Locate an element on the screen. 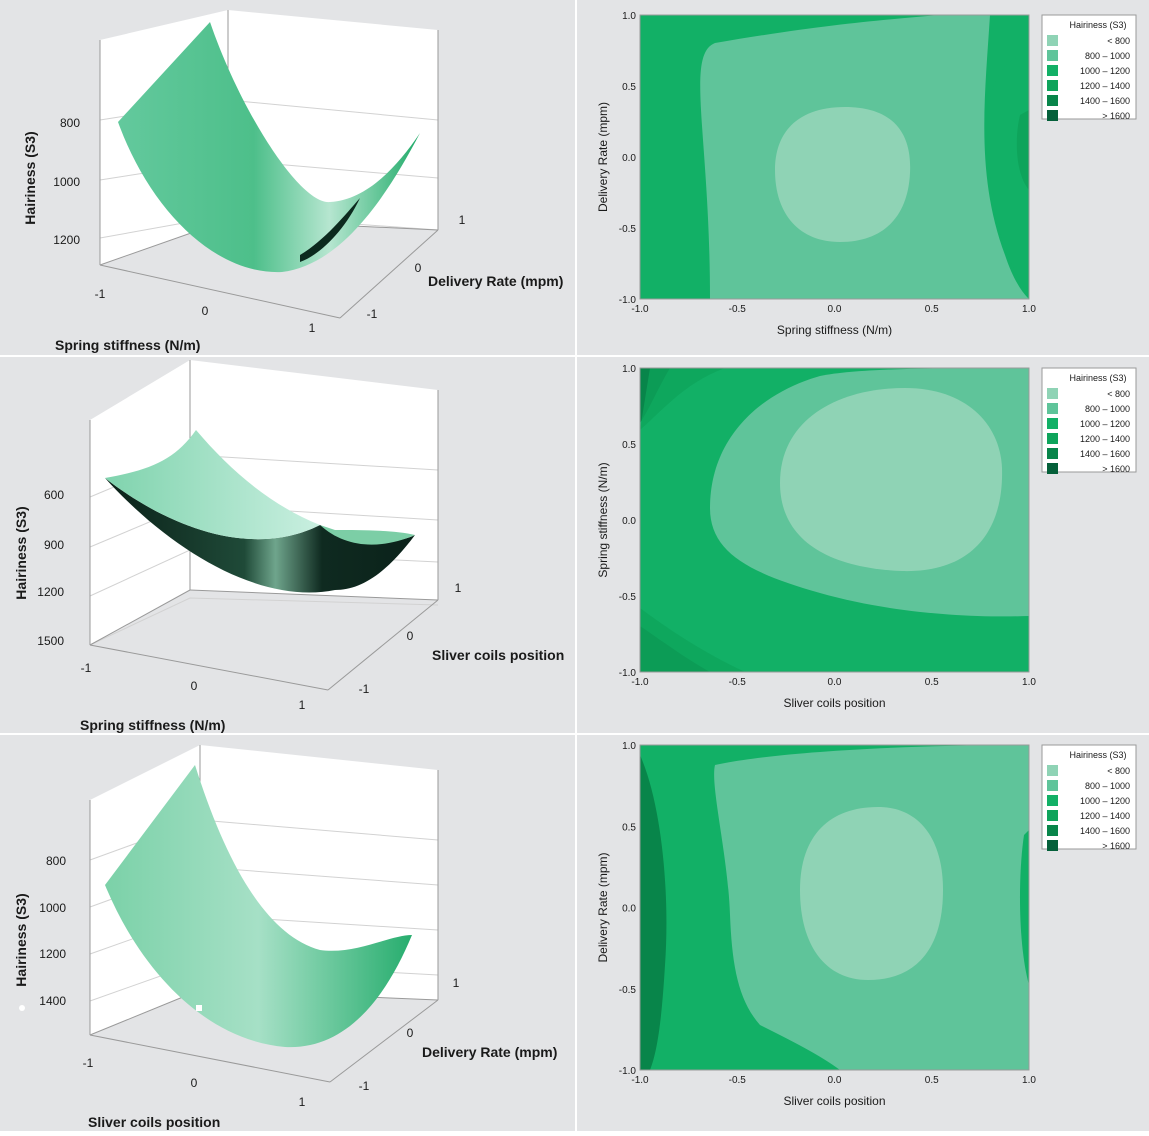 The width and height of the screenshot is (1149, 1136). z-tick-label: 1400 is located at coordinates (52, 1001).